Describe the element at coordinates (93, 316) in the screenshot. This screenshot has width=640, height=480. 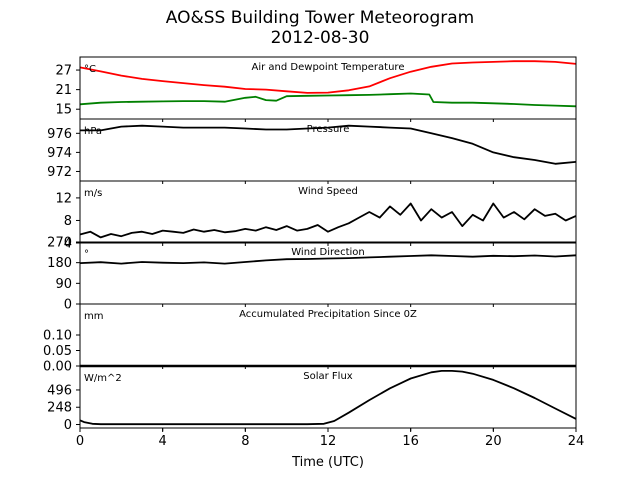
I see `precipitation-unit-label: mm` at that location.